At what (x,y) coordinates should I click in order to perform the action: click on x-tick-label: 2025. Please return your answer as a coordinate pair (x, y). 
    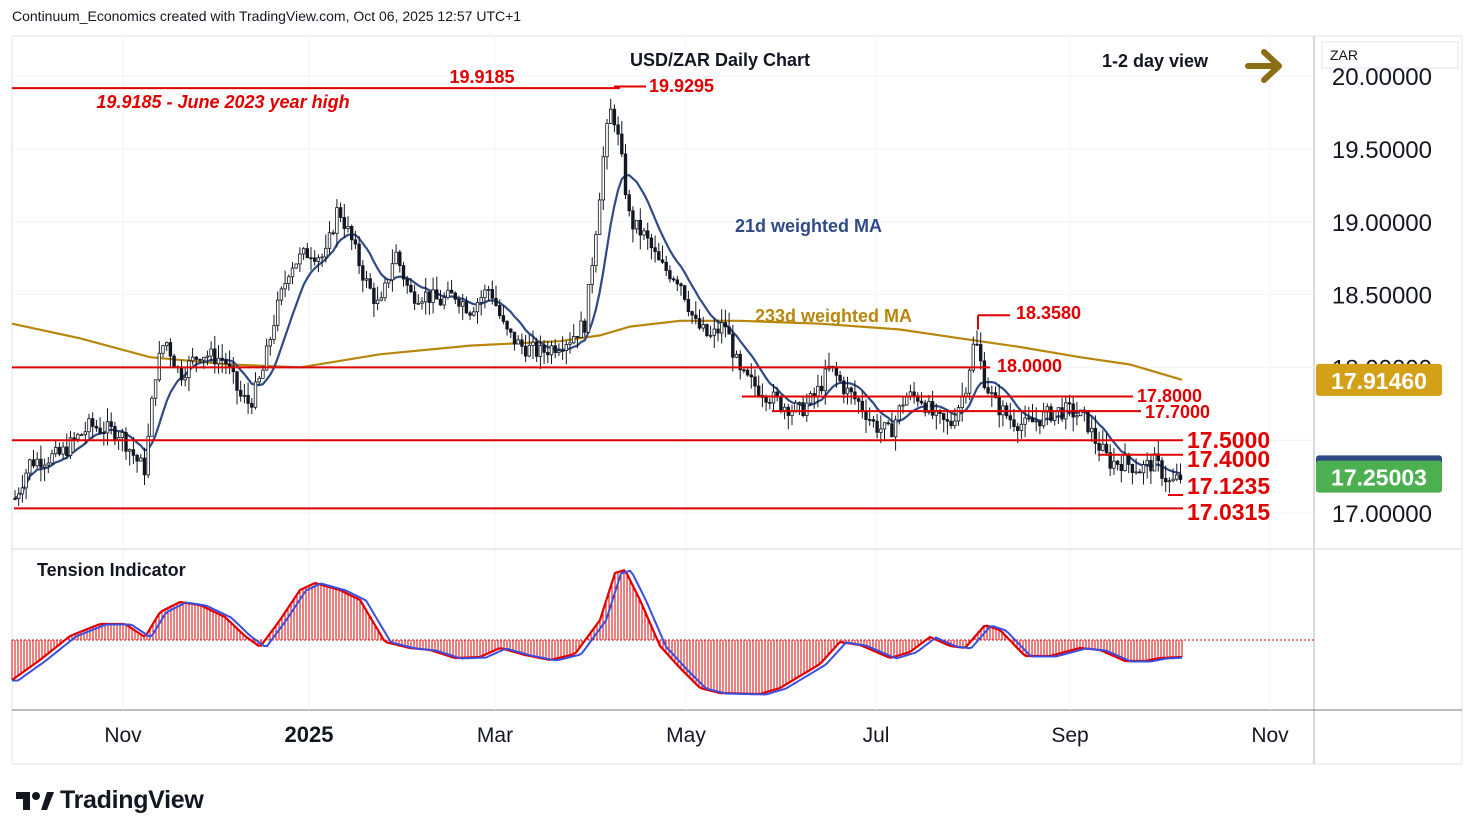
    Looking at the image, I should click on (309, 734).